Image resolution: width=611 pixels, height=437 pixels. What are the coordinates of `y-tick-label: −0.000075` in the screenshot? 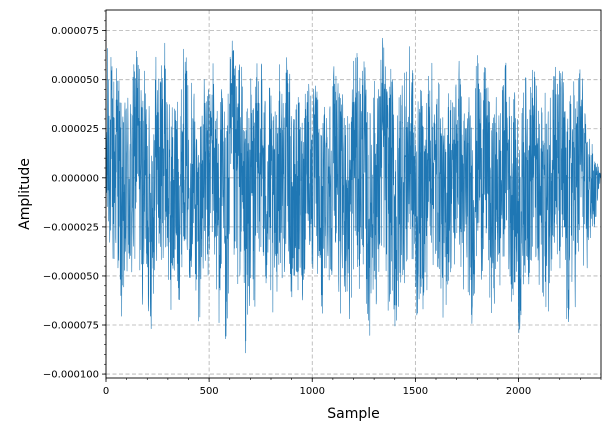 It's located at (71, 326).